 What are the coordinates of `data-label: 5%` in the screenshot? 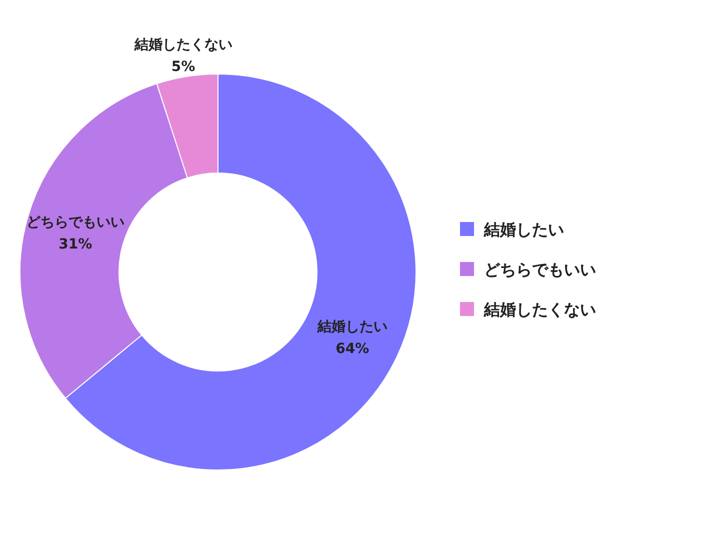 It's located at (183, 66).